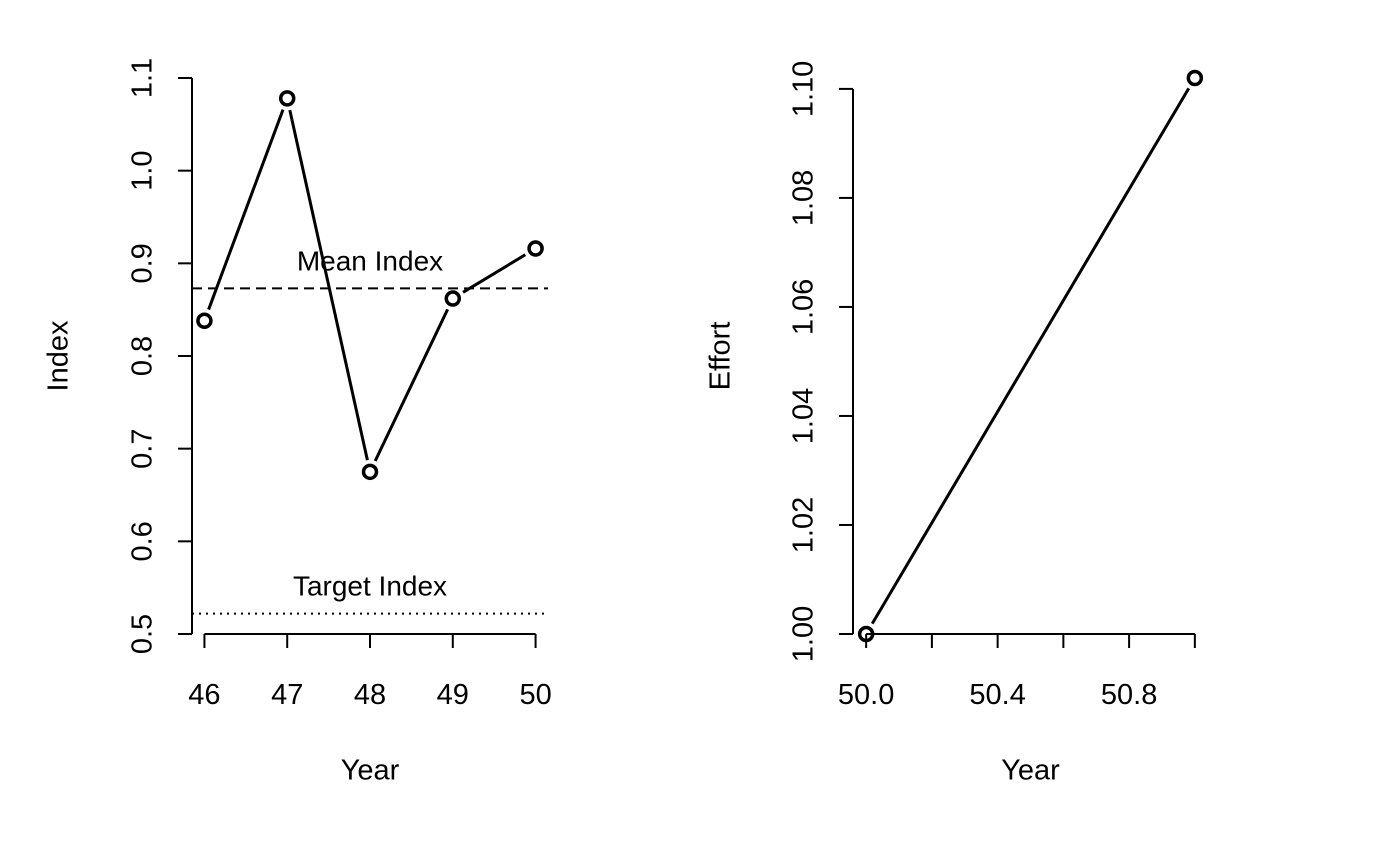 The width and height of the screenshot is (1400, 866). What do you see at coordinates (143, 541) in the screenshot?
I see `y-tick-label: 0.6` at bounding box center [143, 541].